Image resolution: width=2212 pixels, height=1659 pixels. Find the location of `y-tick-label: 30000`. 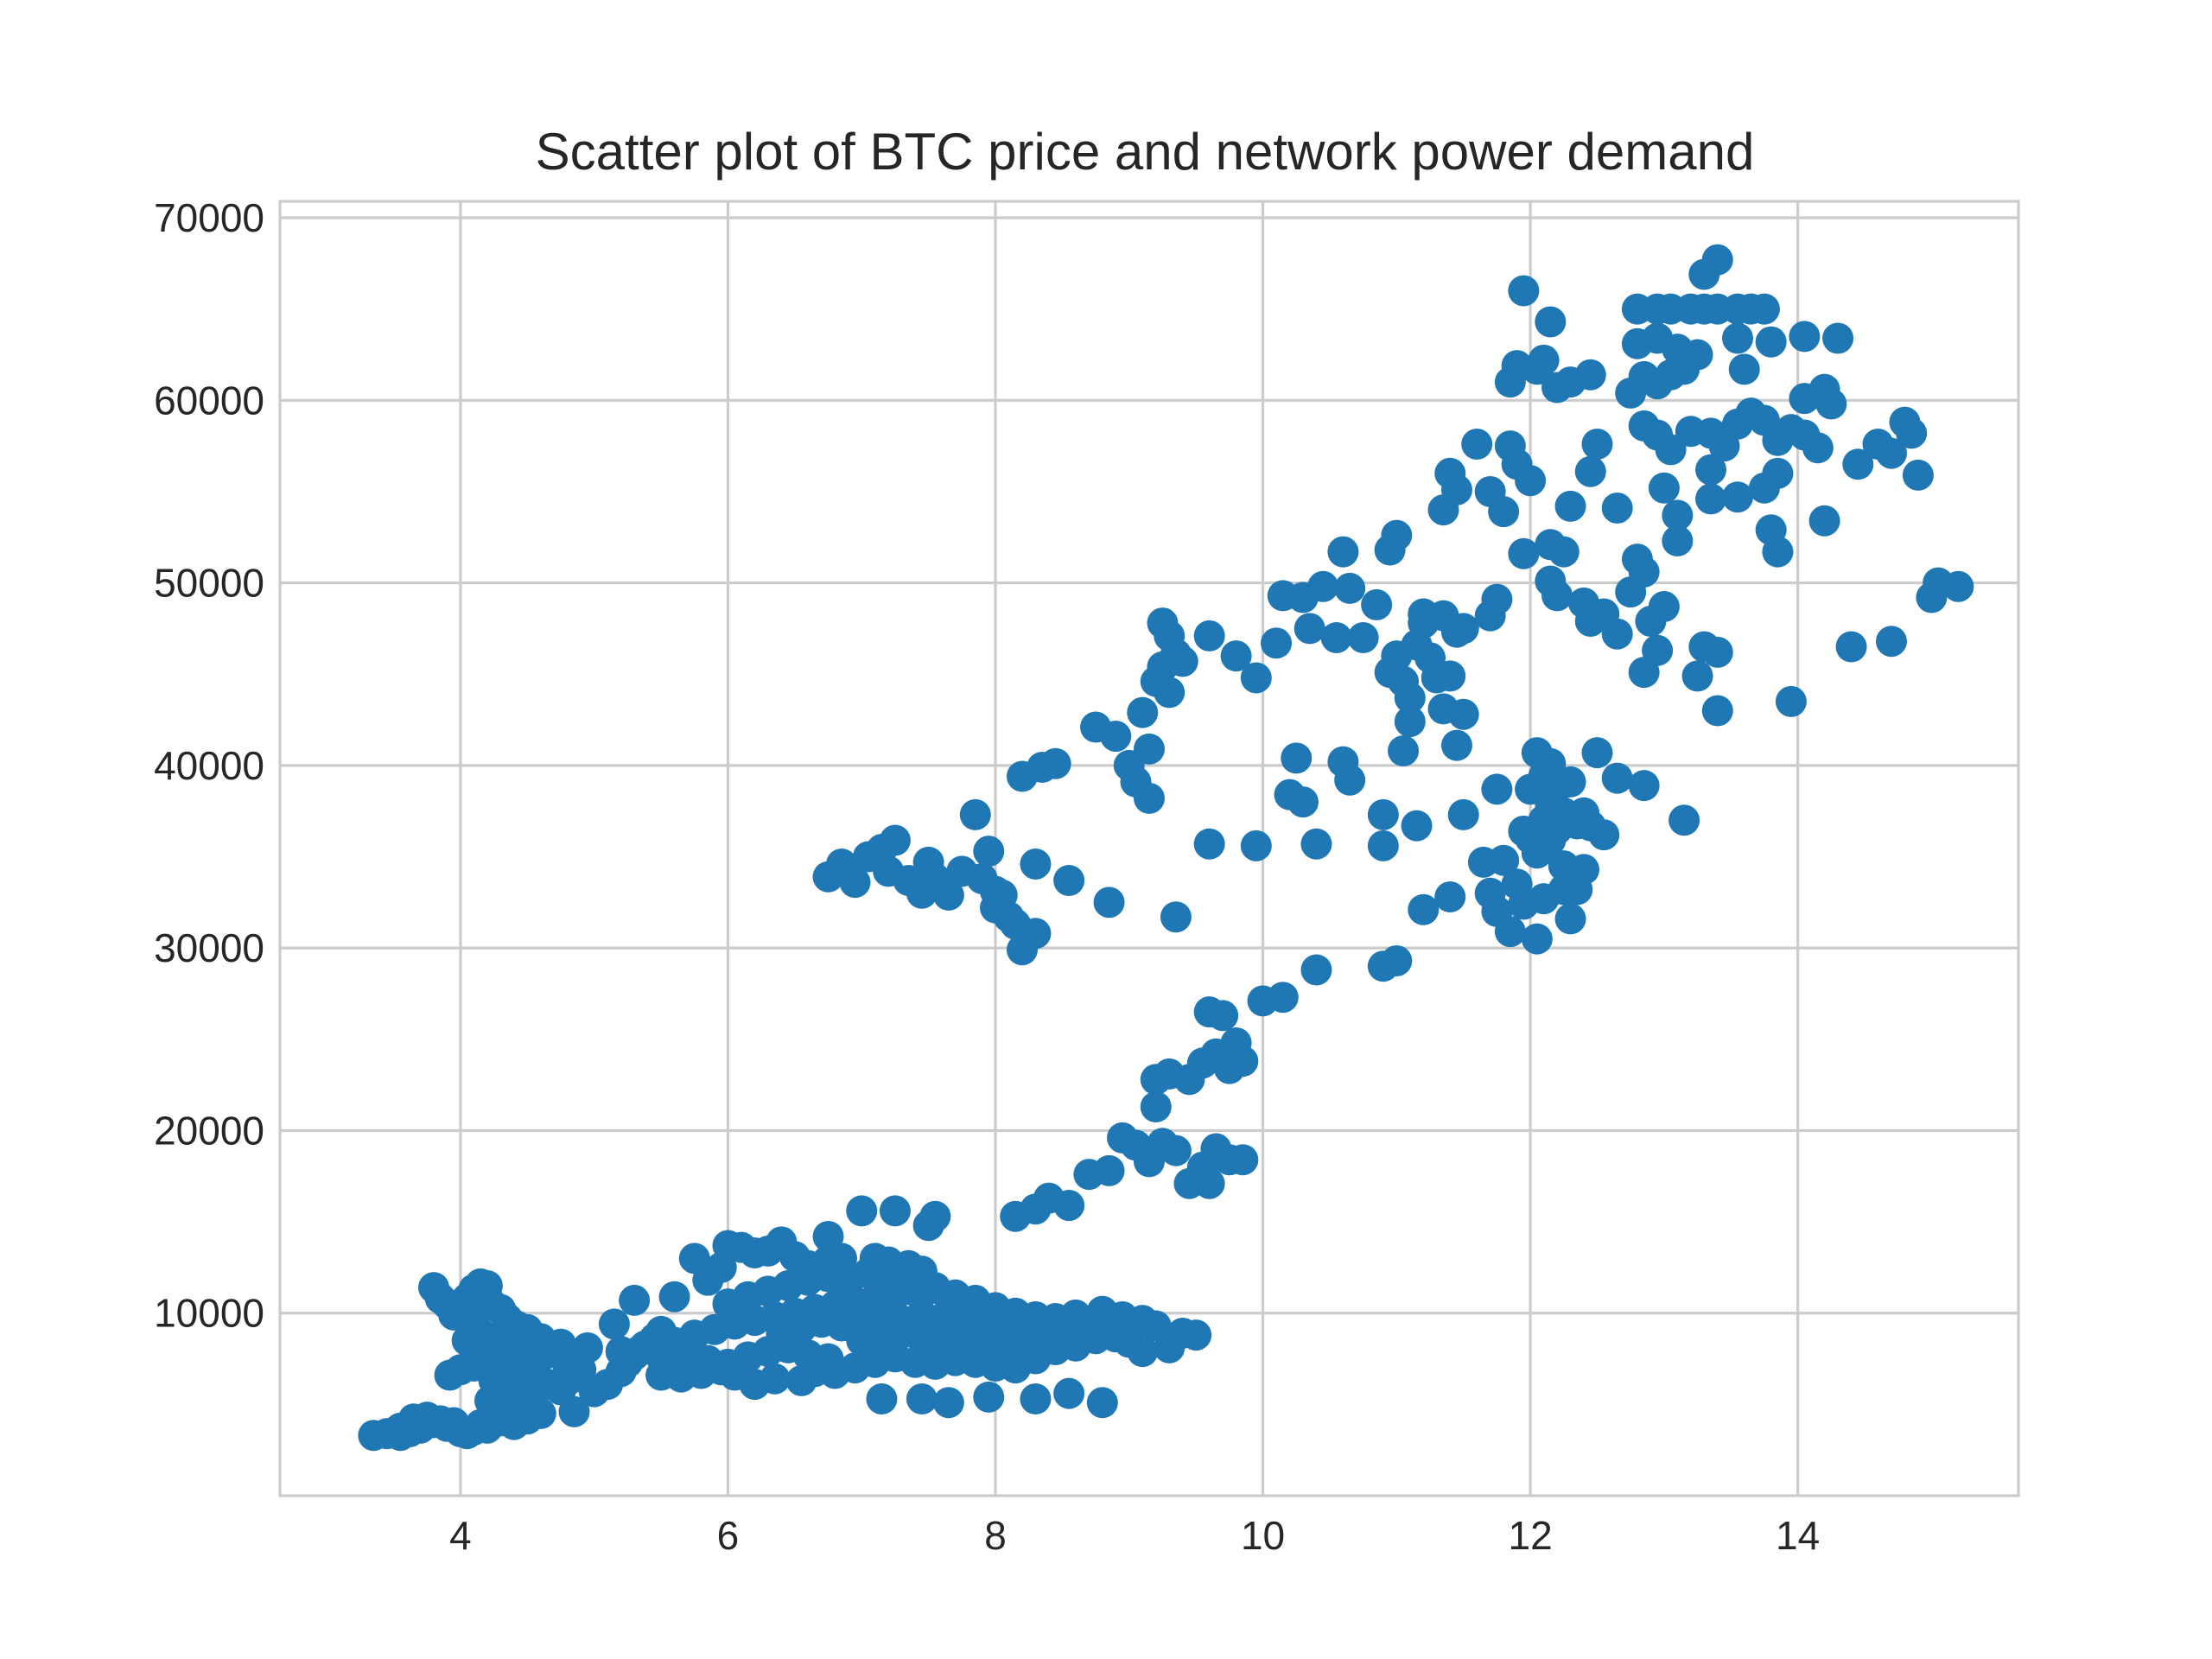

y-tick-label: 30000 is located at coordinates (209, 947).